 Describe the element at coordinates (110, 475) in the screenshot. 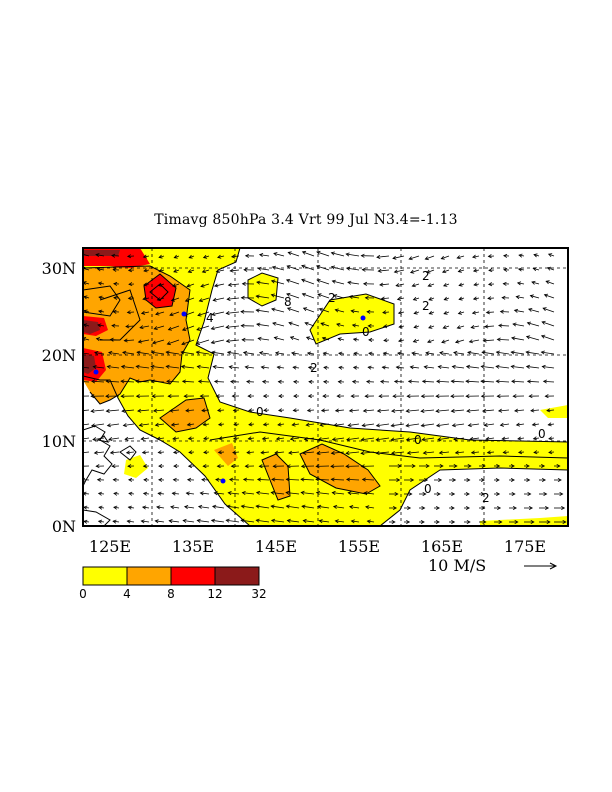

I see `coastline` at that location.